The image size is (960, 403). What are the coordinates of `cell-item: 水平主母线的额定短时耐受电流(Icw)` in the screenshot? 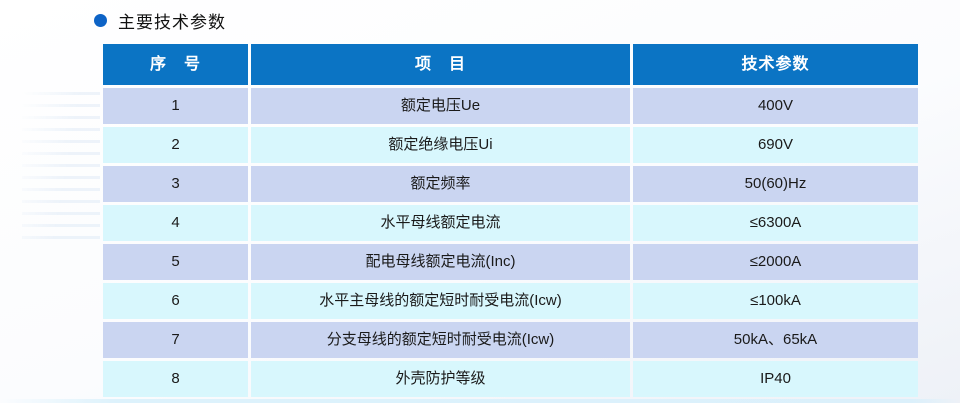 It's located at (440, 301).